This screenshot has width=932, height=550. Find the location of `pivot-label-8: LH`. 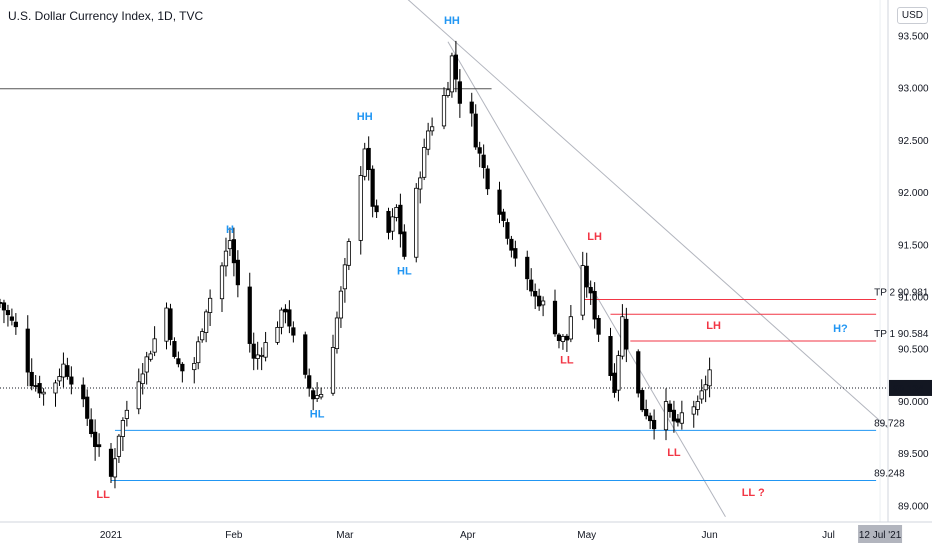

pivot-label-8: LH is located at coordinates (713, 326).